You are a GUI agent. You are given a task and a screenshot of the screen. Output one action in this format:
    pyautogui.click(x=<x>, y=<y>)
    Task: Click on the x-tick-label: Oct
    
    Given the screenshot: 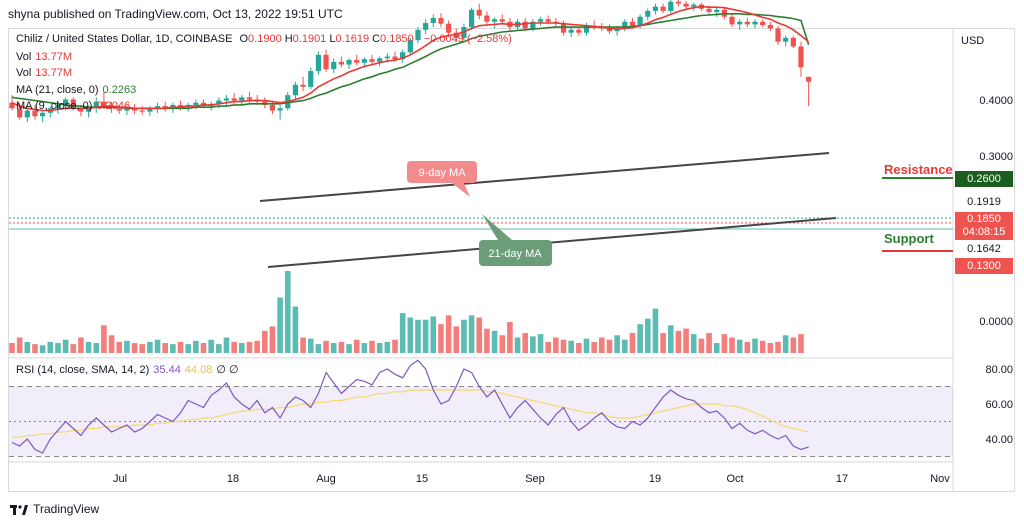 What is the action you would take?
    pyautogui.click(x=734, y=479)
    